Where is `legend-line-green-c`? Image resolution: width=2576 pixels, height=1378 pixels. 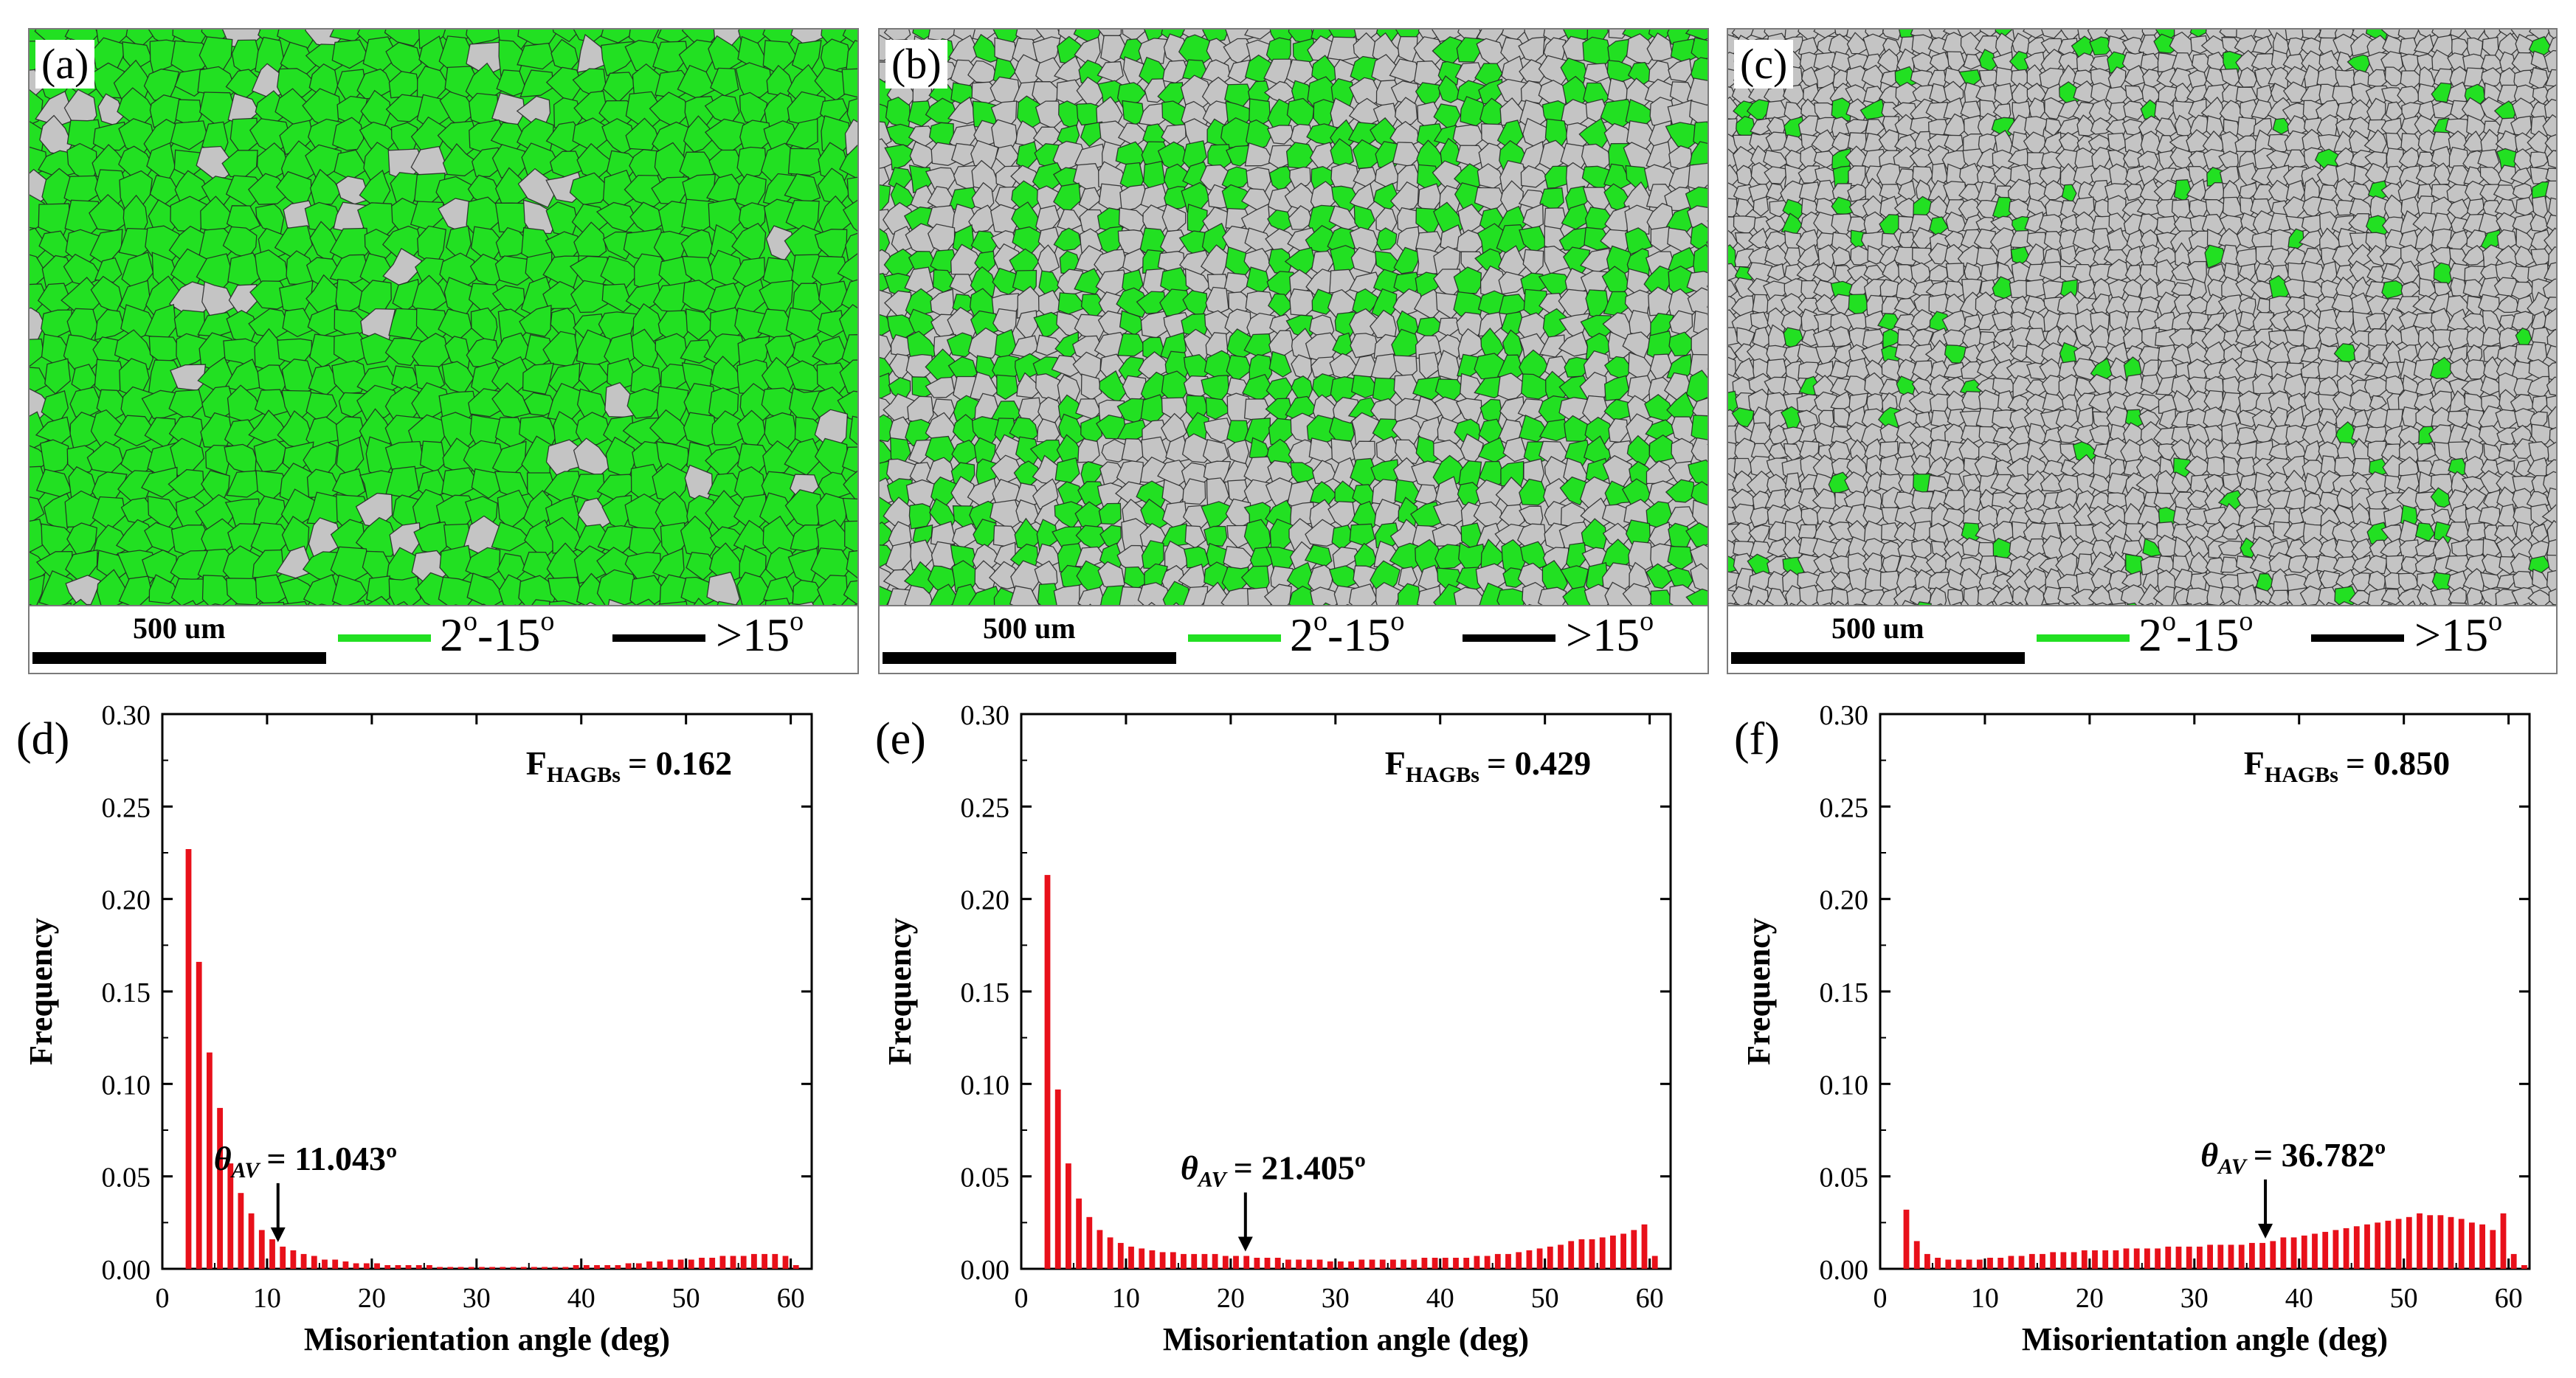 legend-line-green-c is located at coordinates (2083, 638).